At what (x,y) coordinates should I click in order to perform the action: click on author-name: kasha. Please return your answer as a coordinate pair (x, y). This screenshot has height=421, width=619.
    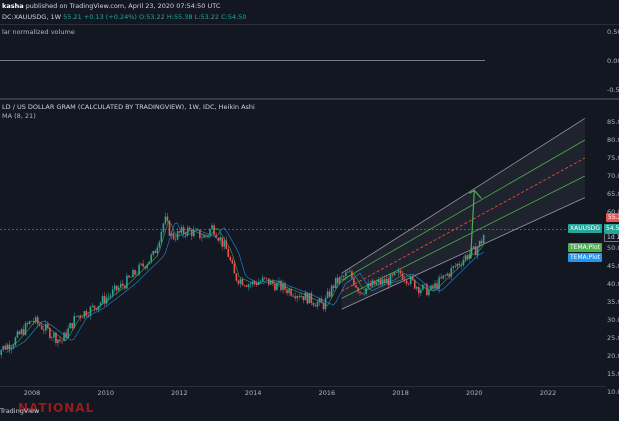
    Looking at the image, I should click on (13, 6).